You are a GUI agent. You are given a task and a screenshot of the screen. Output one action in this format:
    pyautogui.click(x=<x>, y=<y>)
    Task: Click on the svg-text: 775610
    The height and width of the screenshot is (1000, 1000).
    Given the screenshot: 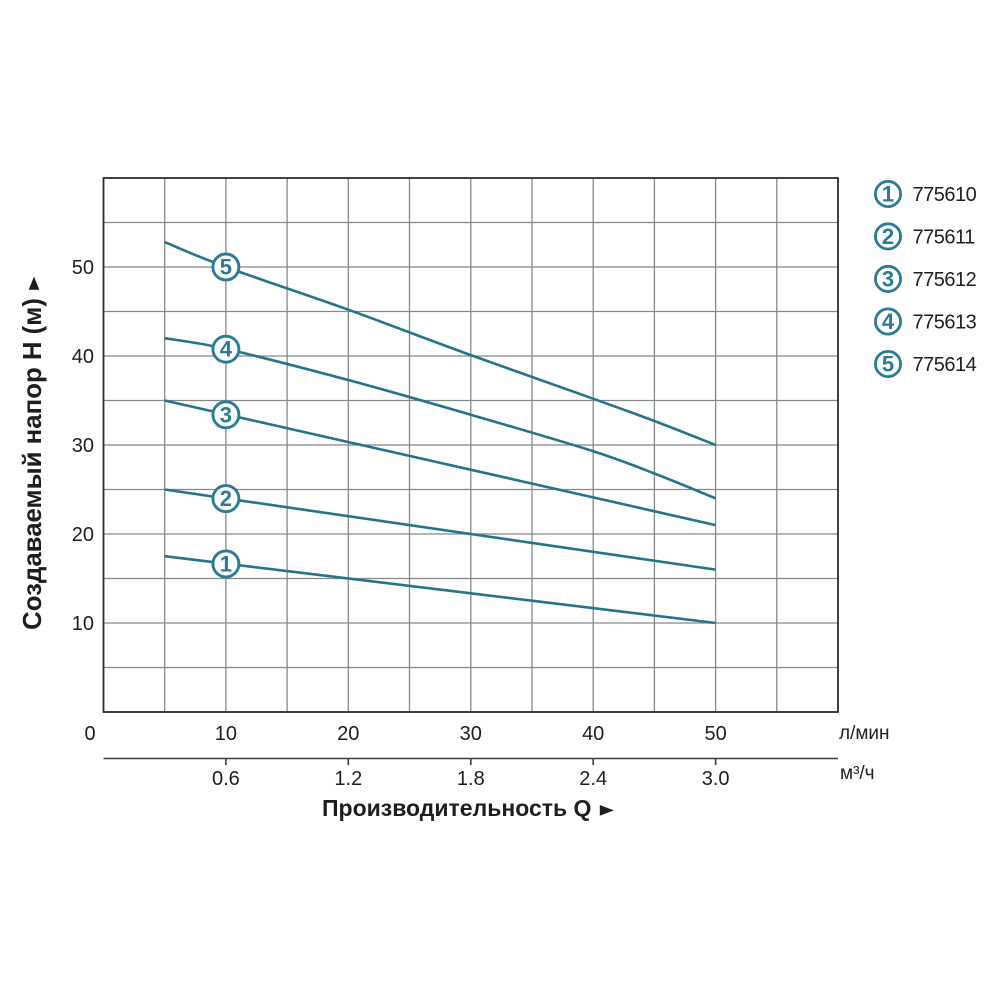 What is the action you would take?
    pyautogui.click(x=945, y=195)
    